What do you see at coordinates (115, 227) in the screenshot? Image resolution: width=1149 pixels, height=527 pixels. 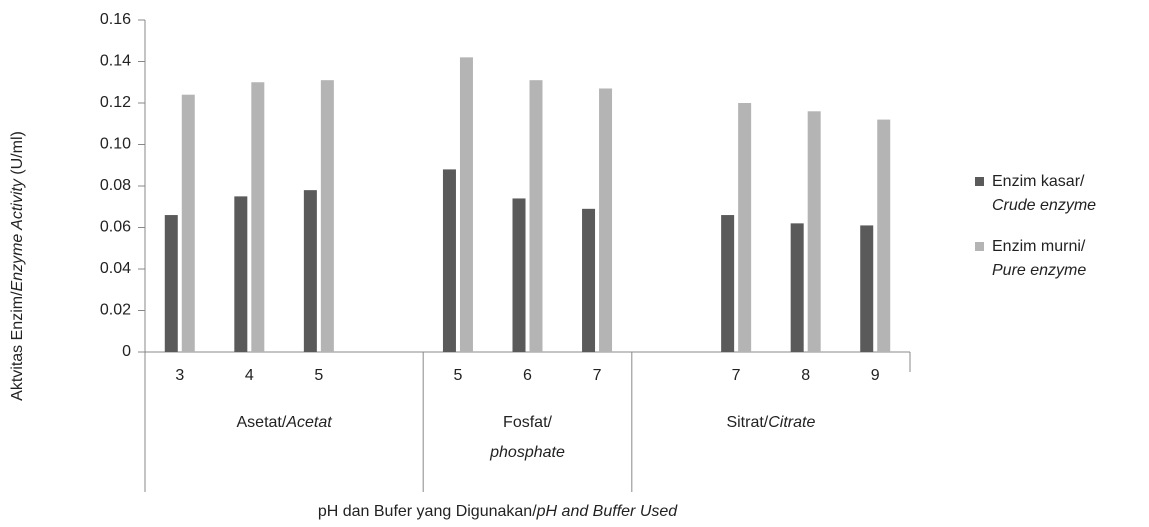 I see `y-tick-label: 0.06` at bounding box center [115, 227].